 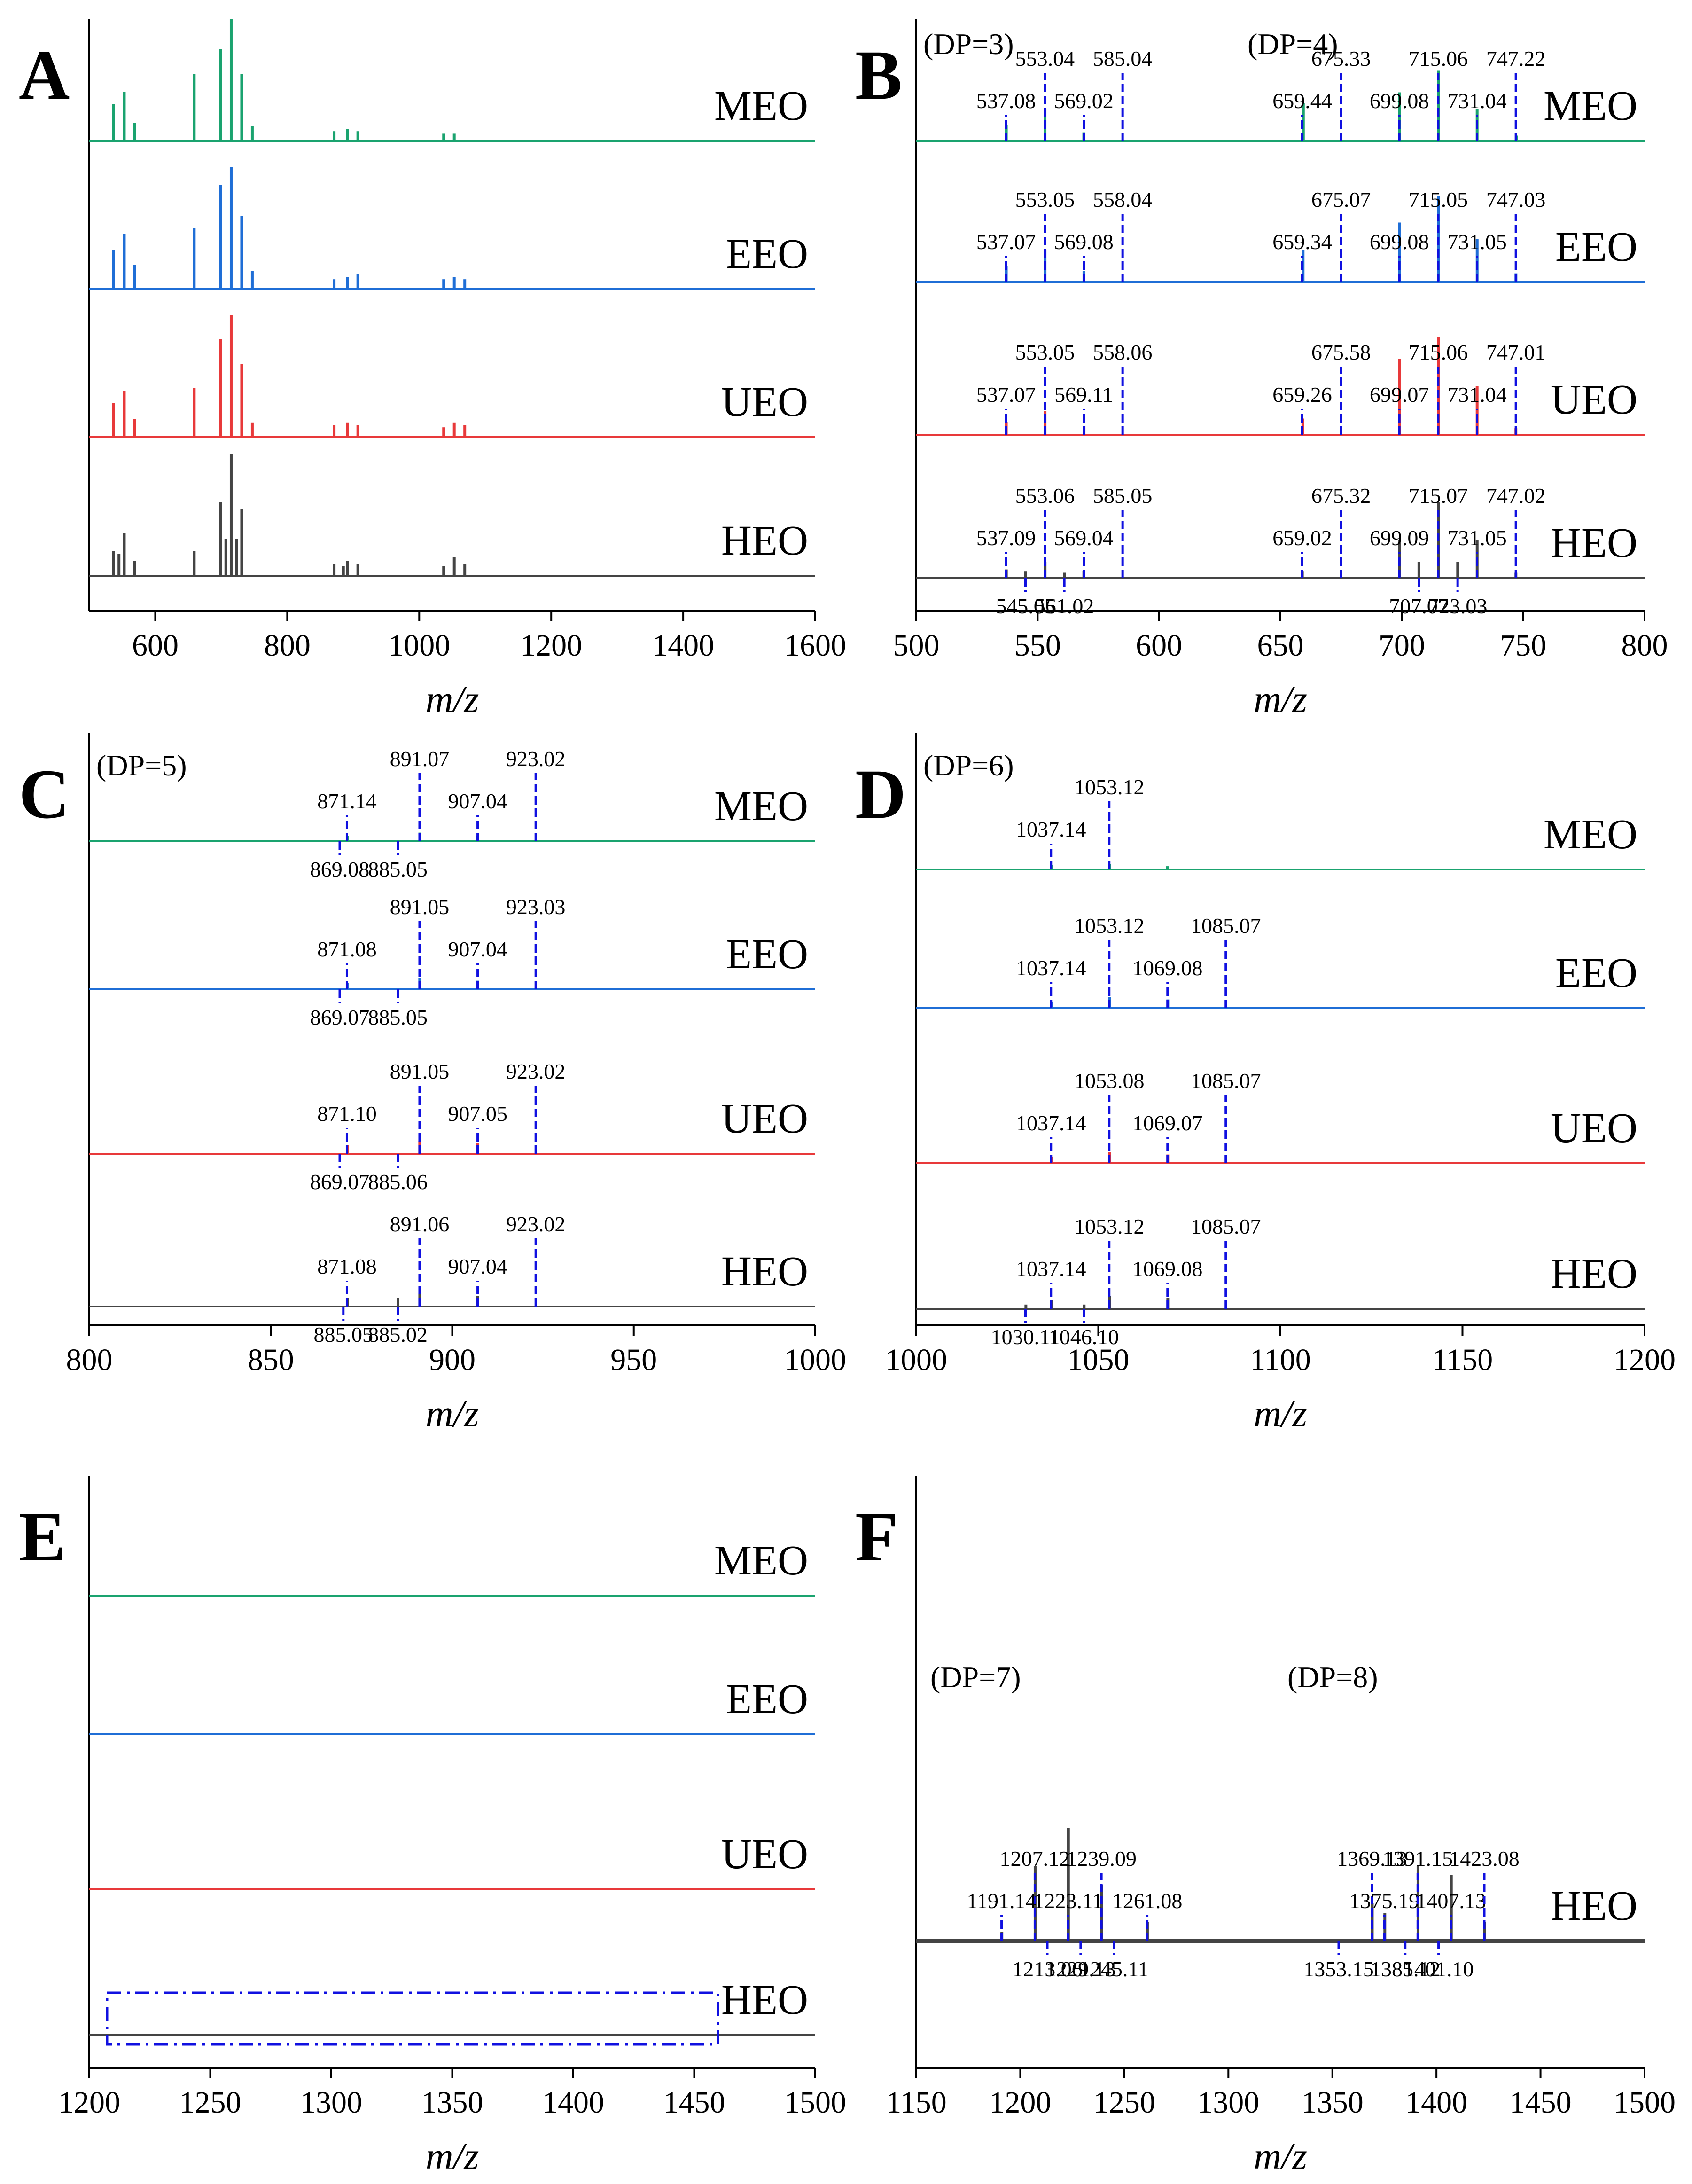 I want to click on peak-label-c: 871.08, so click(x=347, y=949).